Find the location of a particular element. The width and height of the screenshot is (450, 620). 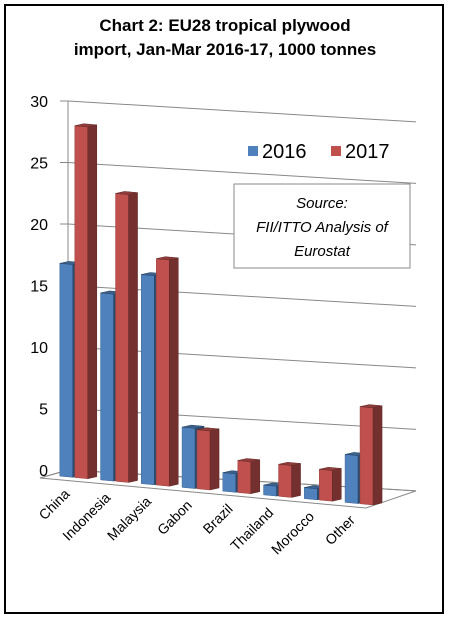

bar-2017-china is located at coordinates (81, 302).